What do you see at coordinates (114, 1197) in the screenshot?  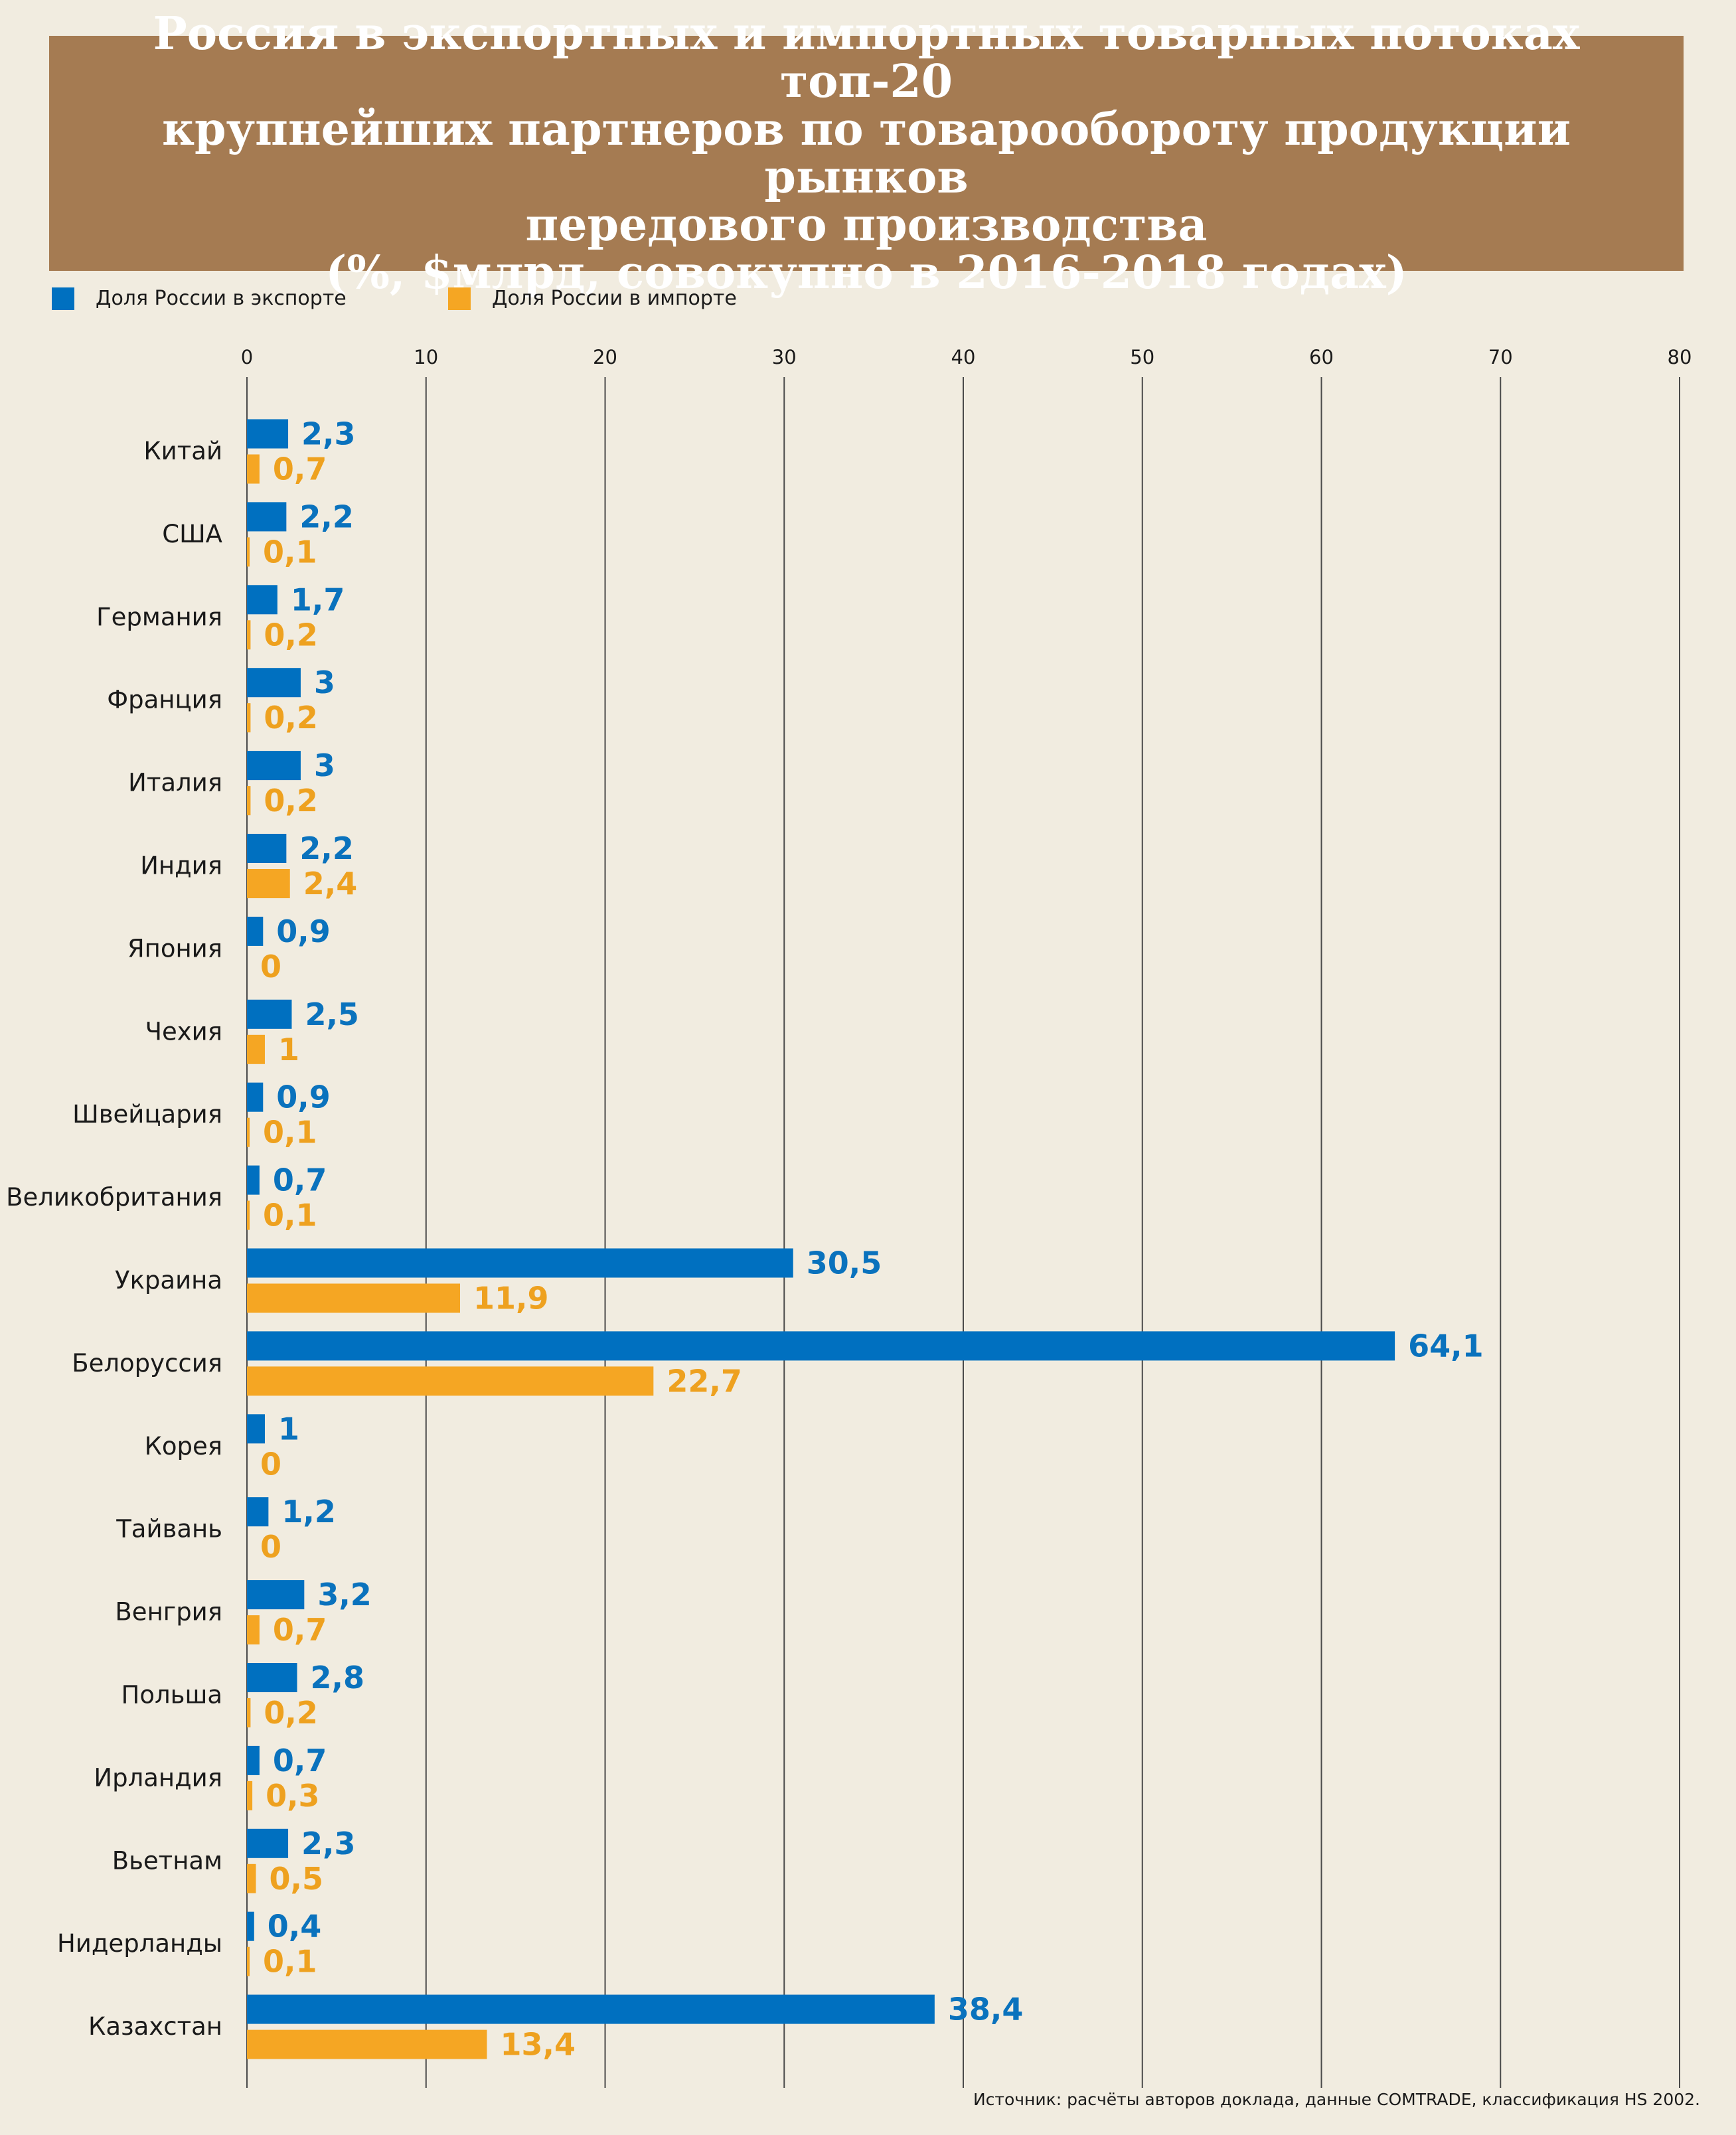 I see `category-label: Великобритания` at bounding box center [114, 1197].